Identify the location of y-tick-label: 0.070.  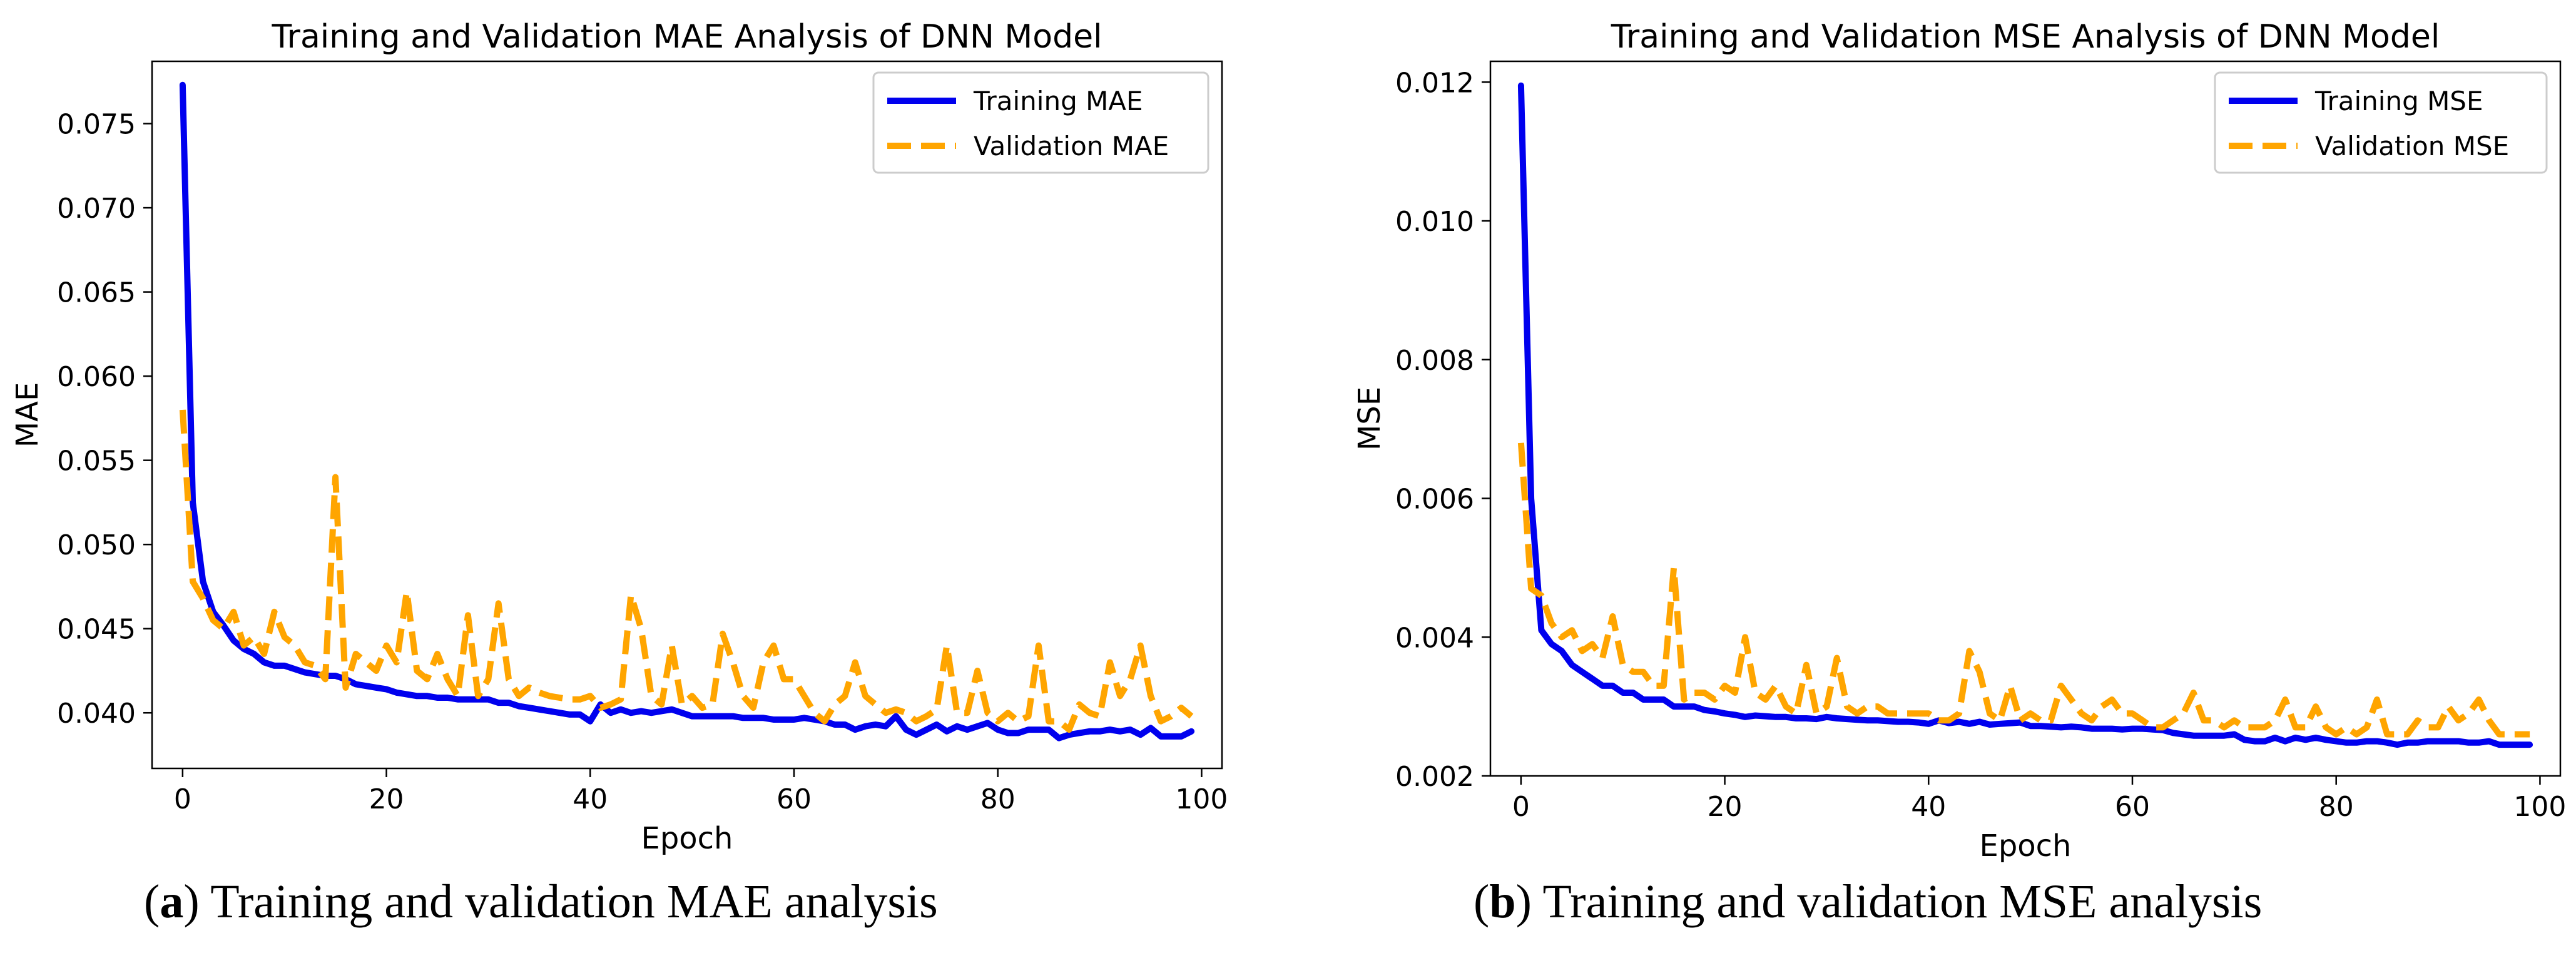
(97, 209).